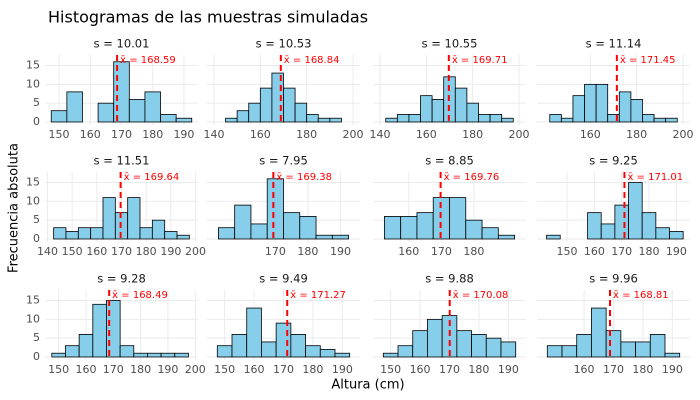 Image resolution: width=700 pixels, height=400 pixels. Describe the element at coordinates (283, 279) in the screenshot. I see `panel-subtitle: s = 9.49` at that location.